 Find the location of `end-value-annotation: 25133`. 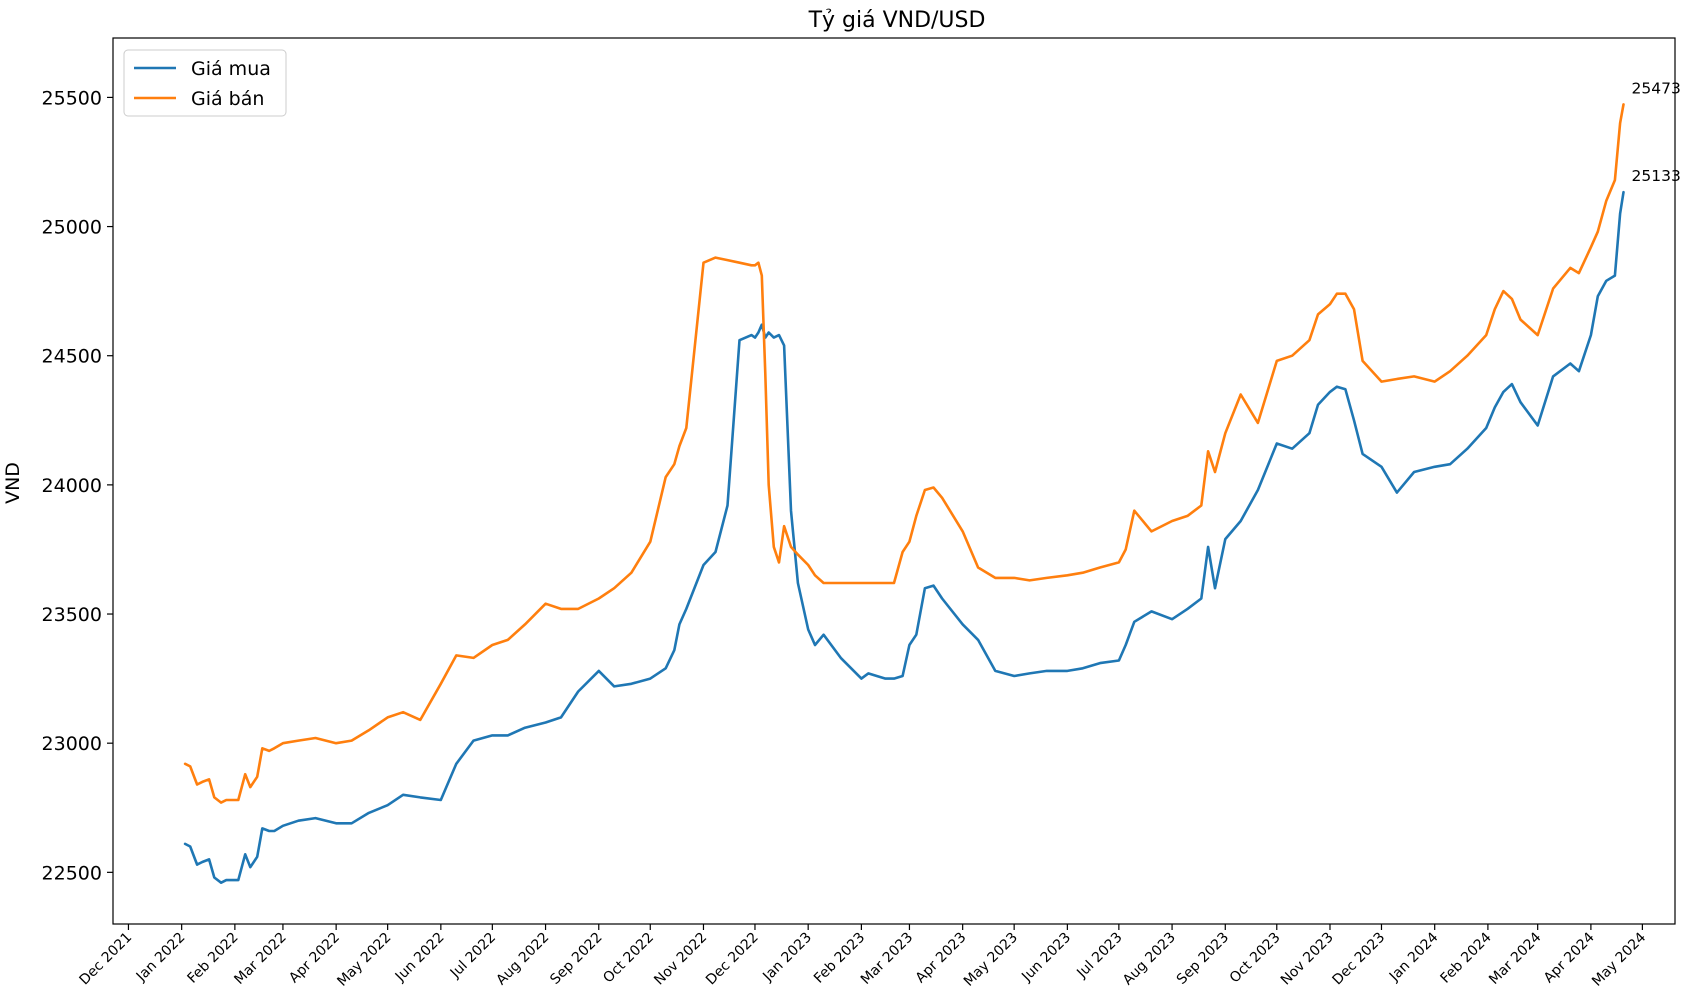

end-value-annotation: 25133 is located at coordinates (1656, 176).